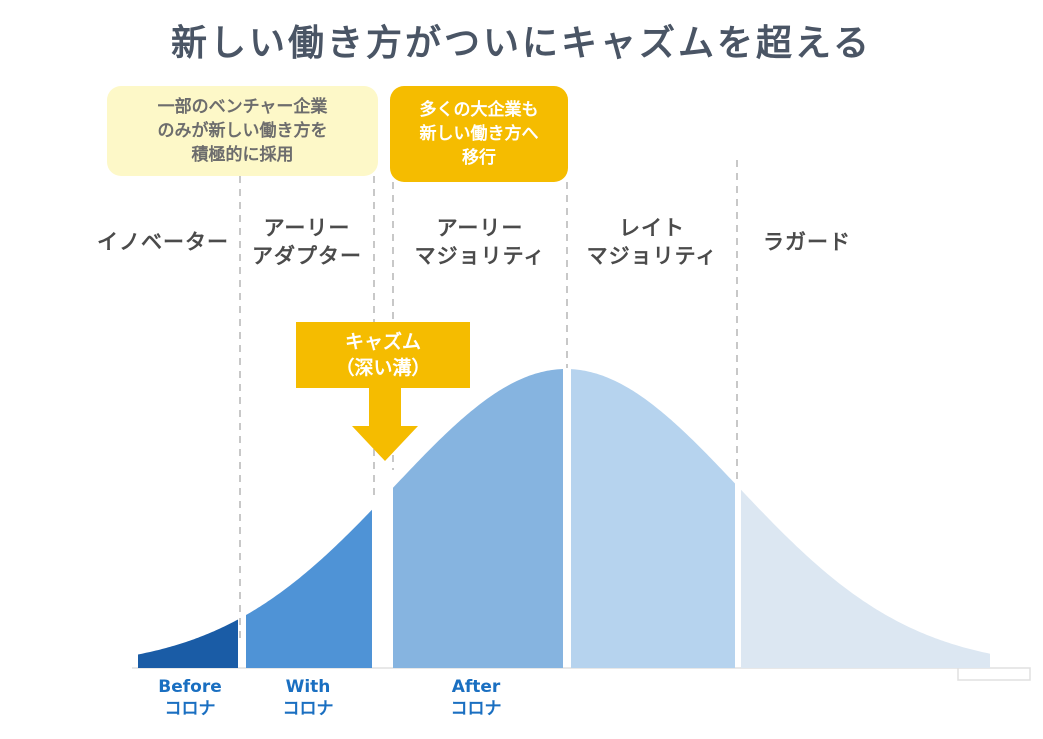 This screenshot has height=739, width=1043. Describe the element at coordinates (476, 687) in the screenshot. I see `era-label-line: After` at that location.